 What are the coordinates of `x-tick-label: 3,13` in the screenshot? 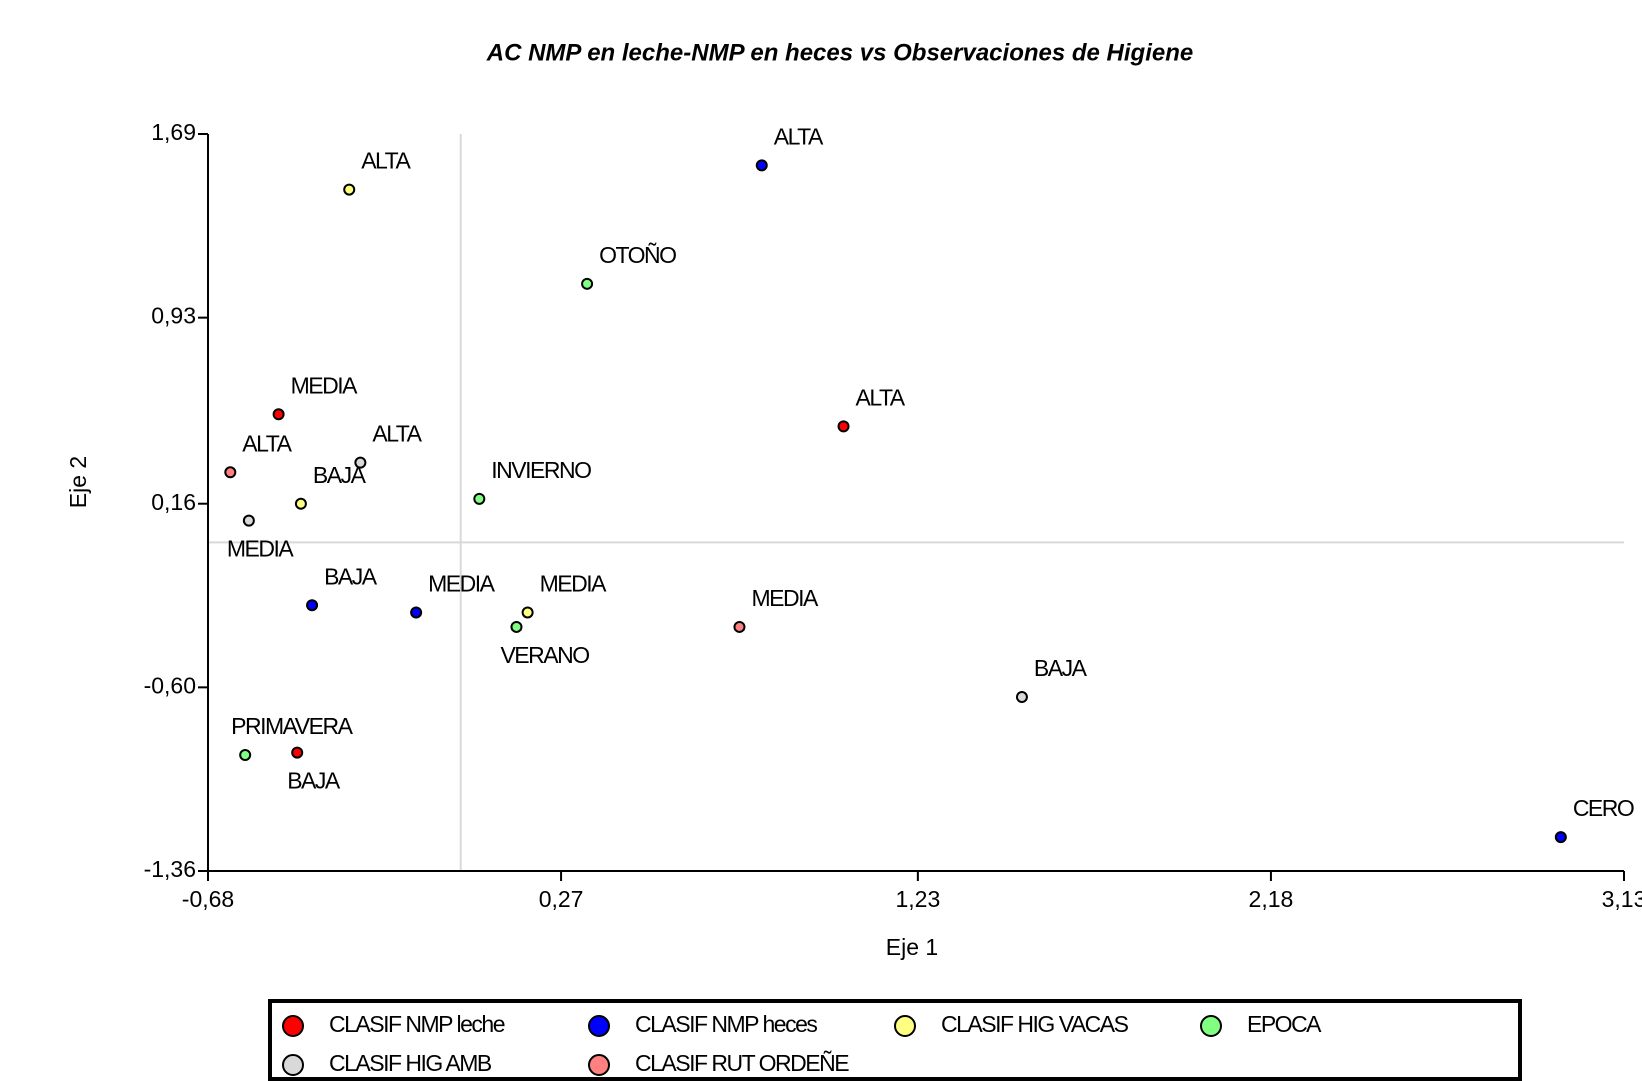 It's located at (1622, 899).